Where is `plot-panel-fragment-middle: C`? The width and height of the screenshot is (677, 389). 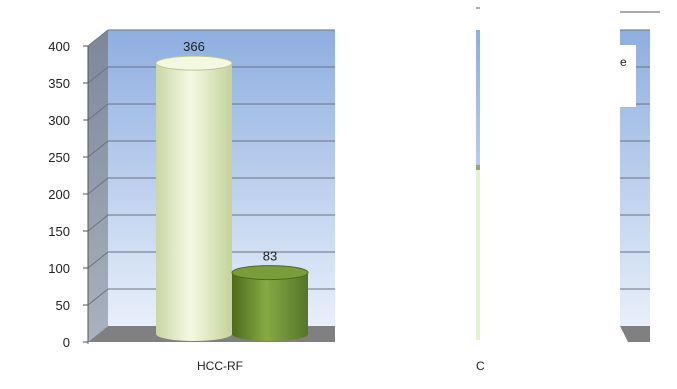
plot-panel-fragment-middle: C is located at coordinates (480, 190).